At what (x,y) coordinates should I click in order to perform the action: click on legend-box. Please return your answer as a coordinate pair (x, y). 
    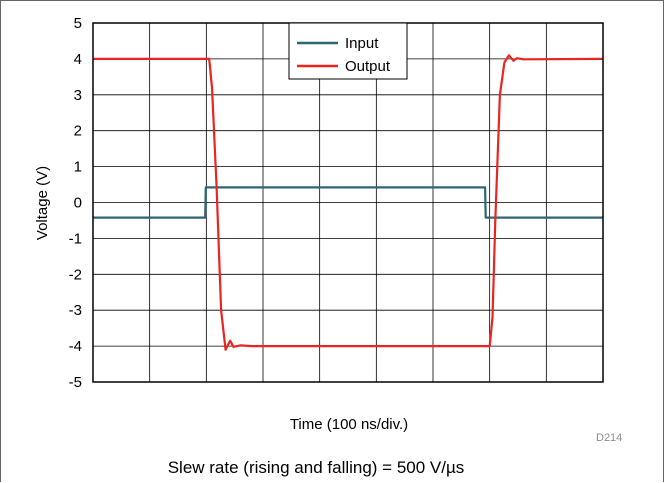
    Looking at the image, I should click on (348, 51).